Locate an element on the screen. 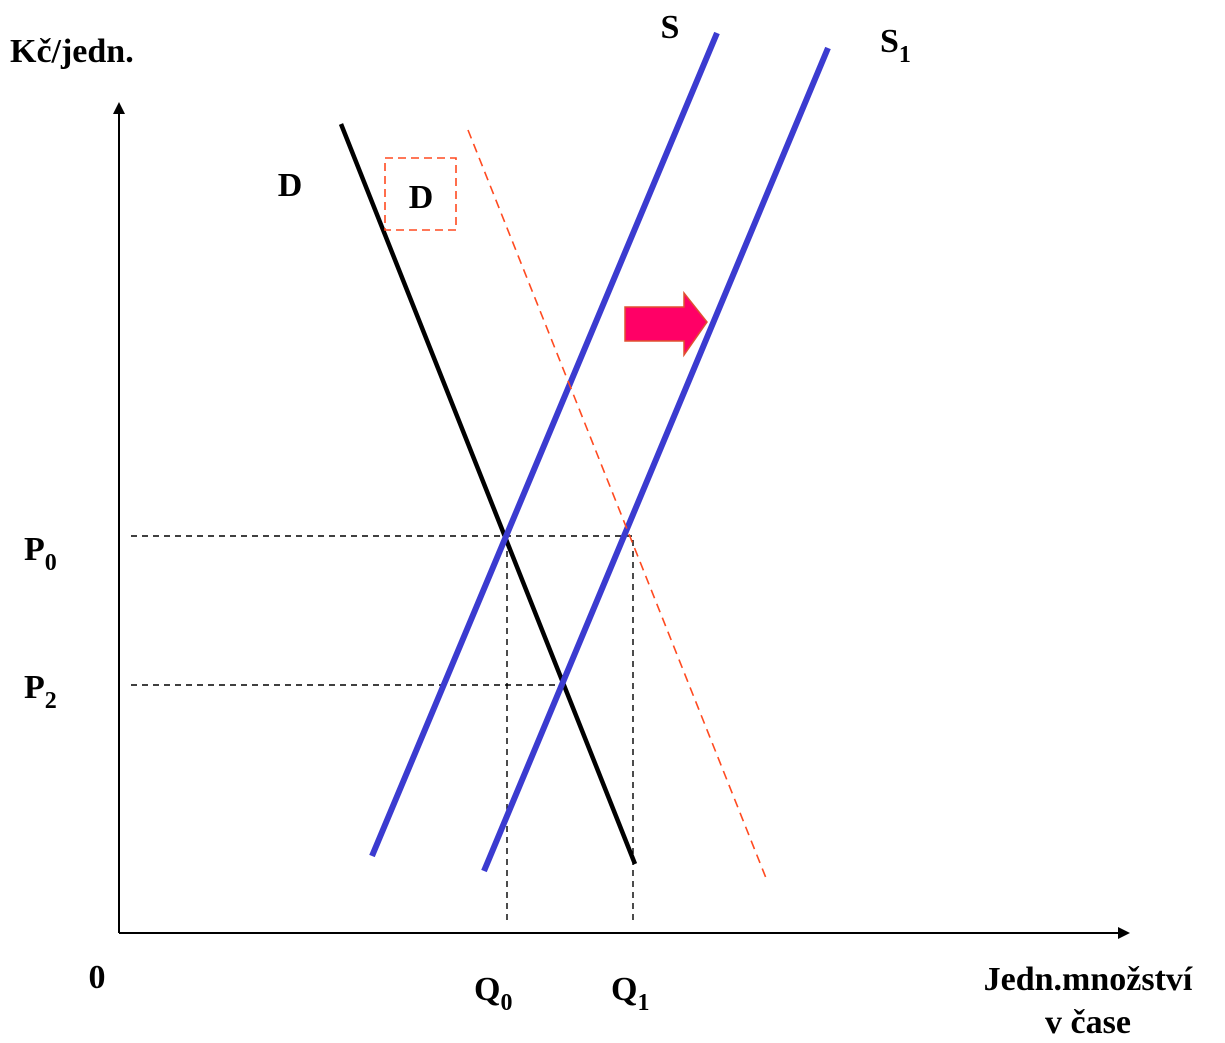 The height and width of the screenshot is (1043, 1225). label-s1-main: S is located at coordinates (889, 41).